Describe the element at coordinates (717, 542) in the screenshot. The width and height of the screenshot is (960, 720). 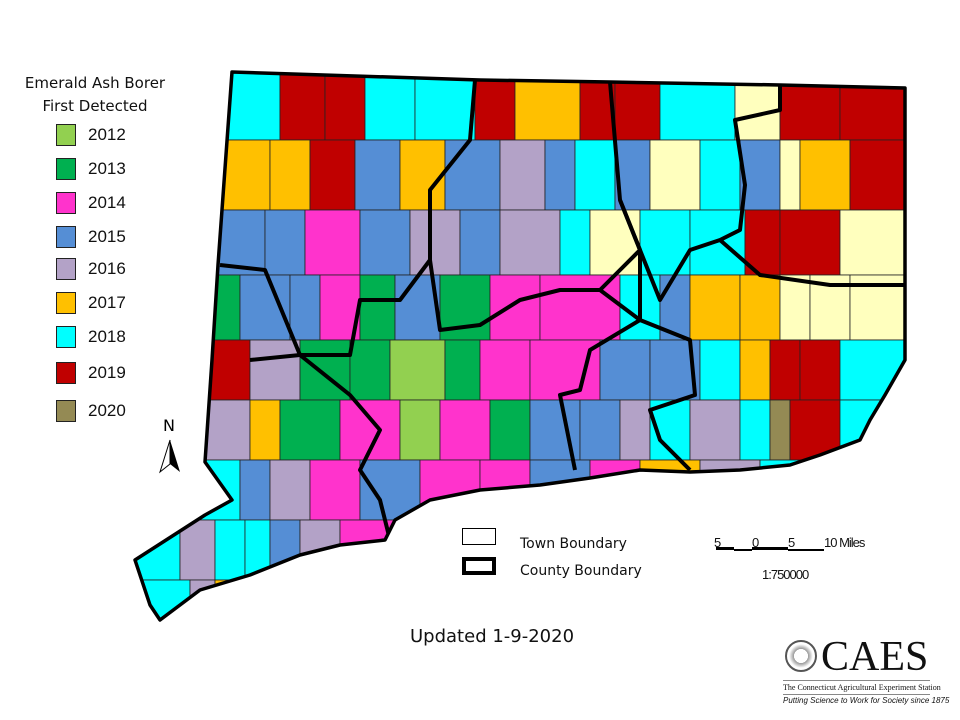
I see `scale-tick: 5` at that location.